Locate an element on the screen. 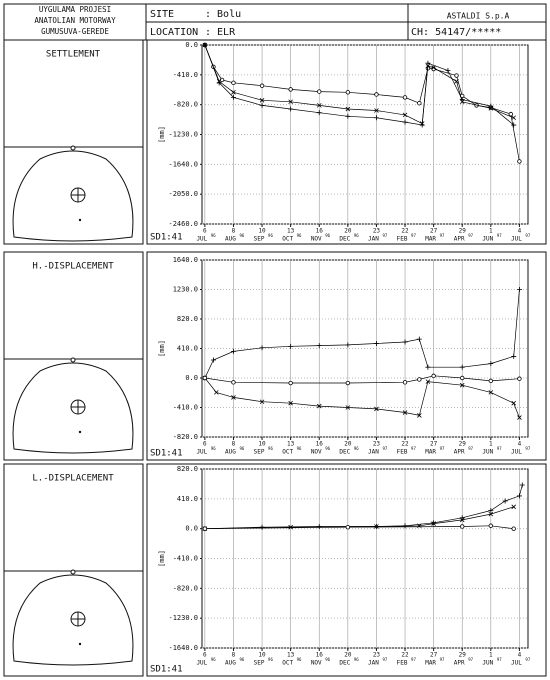  site-label: SITE is located at coordinates (162, 14).